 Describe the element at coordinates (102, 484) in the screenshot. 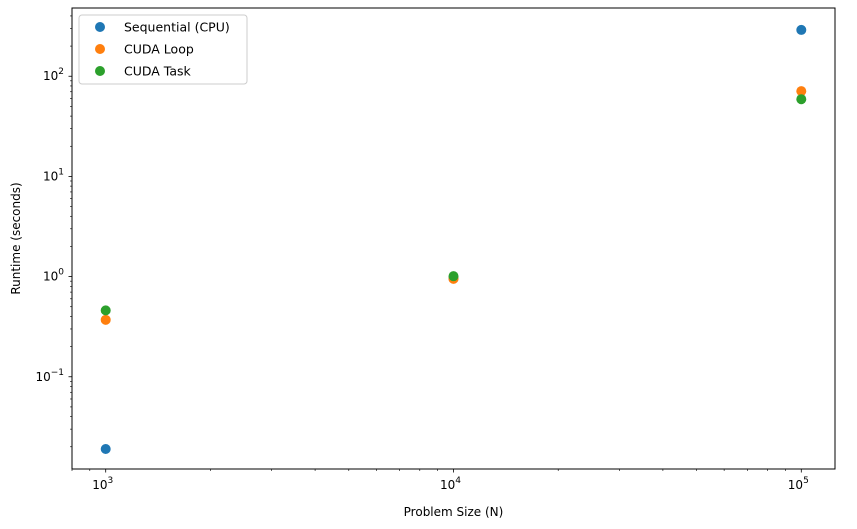

I see `x-tick-label: 10³` at that location.